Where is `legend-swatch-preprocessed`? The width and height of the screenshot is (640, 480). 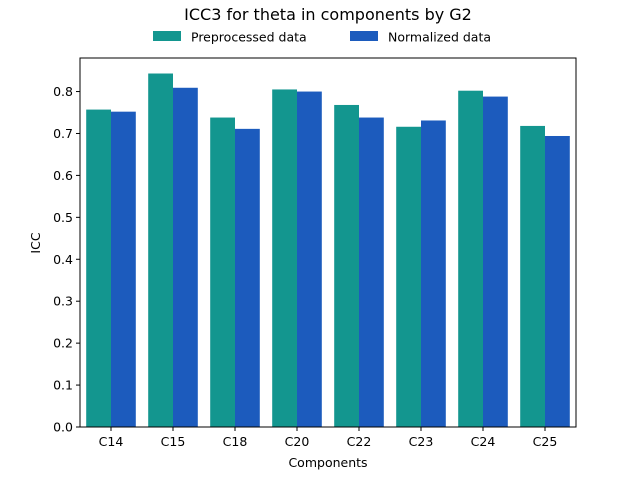
legend-swatch-preprocessed is located at coordinates (167, 36).